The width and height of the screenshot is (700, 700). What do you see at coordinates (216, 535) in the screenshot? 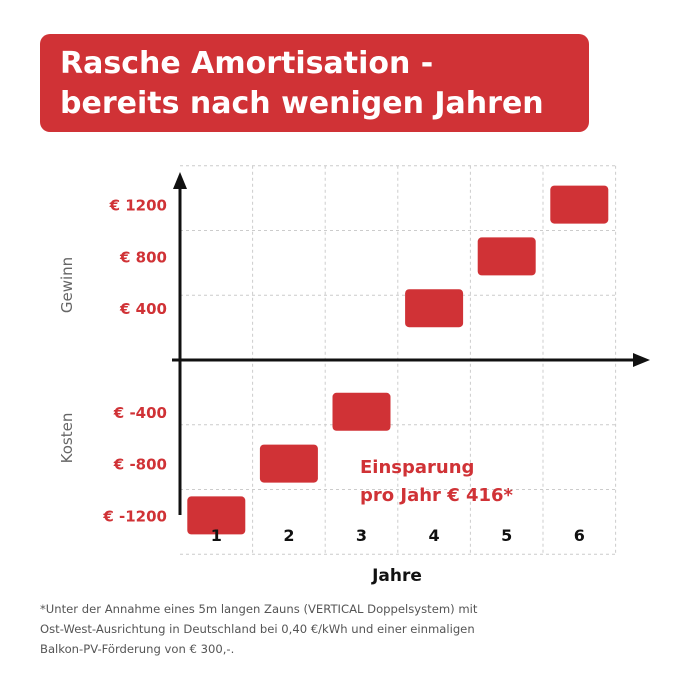
I see `x-tick-label: 1` at bounding box center [216, 535].